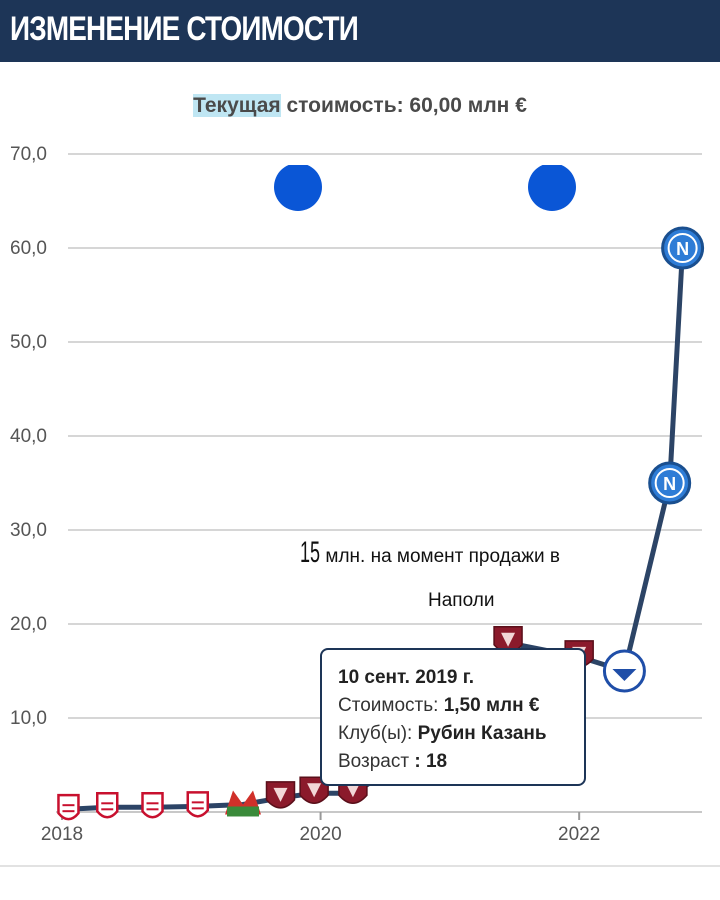 This screenshot has width=720, height=900. Describe the element at coordinates (237, 105) in the screenshot. I see `current-value-highlight: Текущая` at that location.